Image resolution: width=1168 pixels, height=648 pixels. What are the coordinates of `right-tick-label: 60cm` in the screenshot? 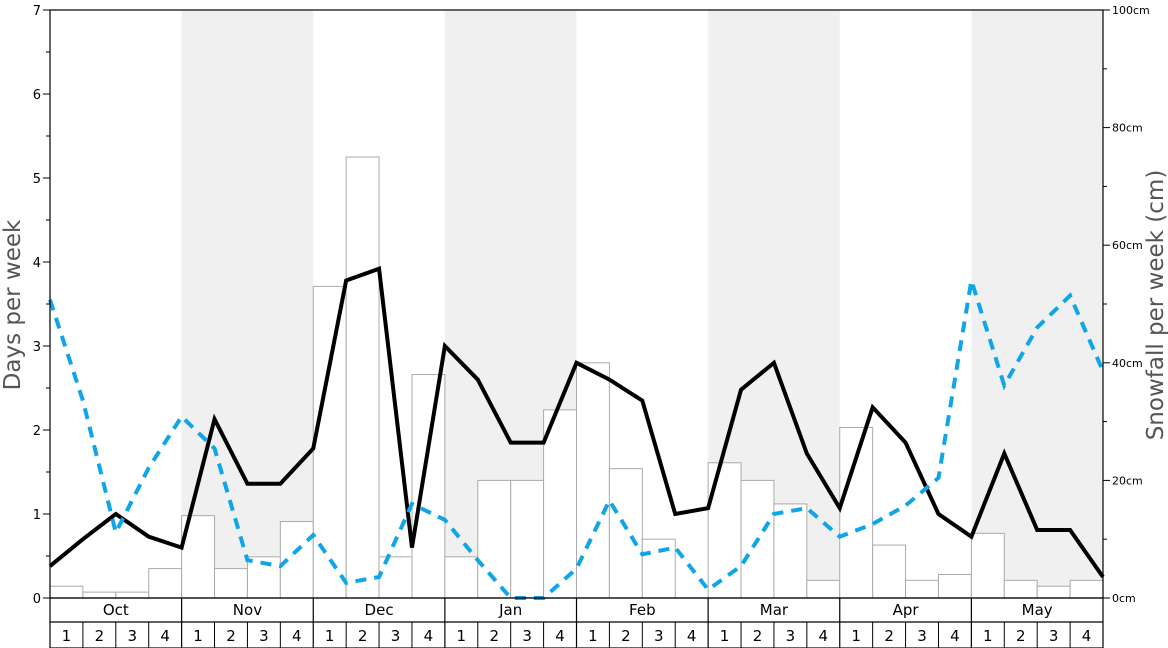 It's located at (1127, 245).